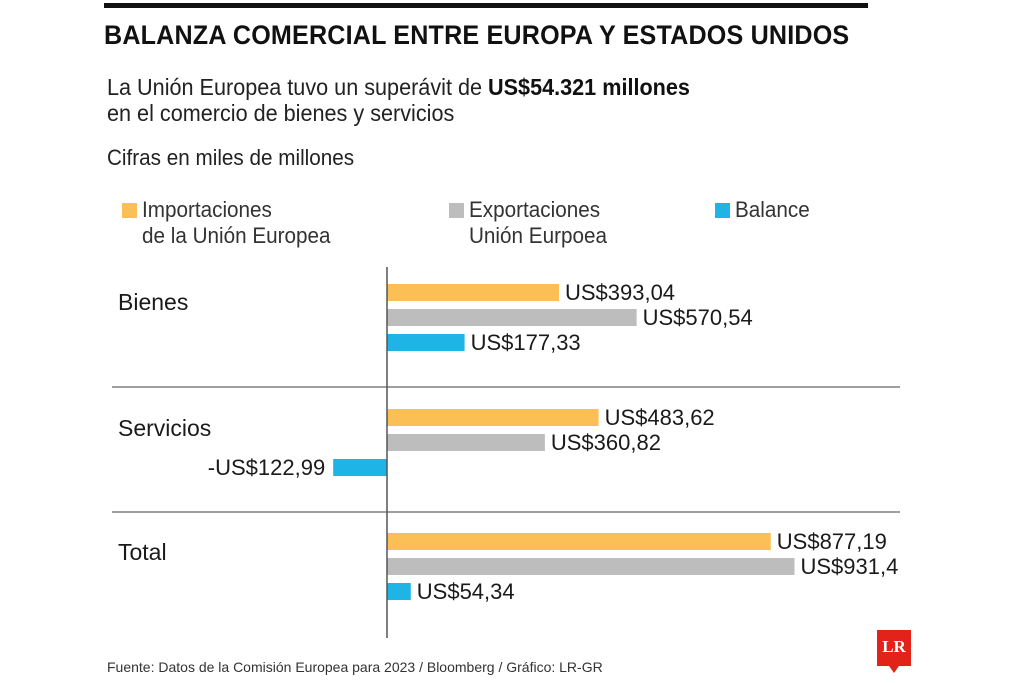 This screenshot has height=683, width=1024. Describe the element at coordinates (538, 235) in the screenshot. I see `legend-export-line2: Unión Eurpoea` at that location.